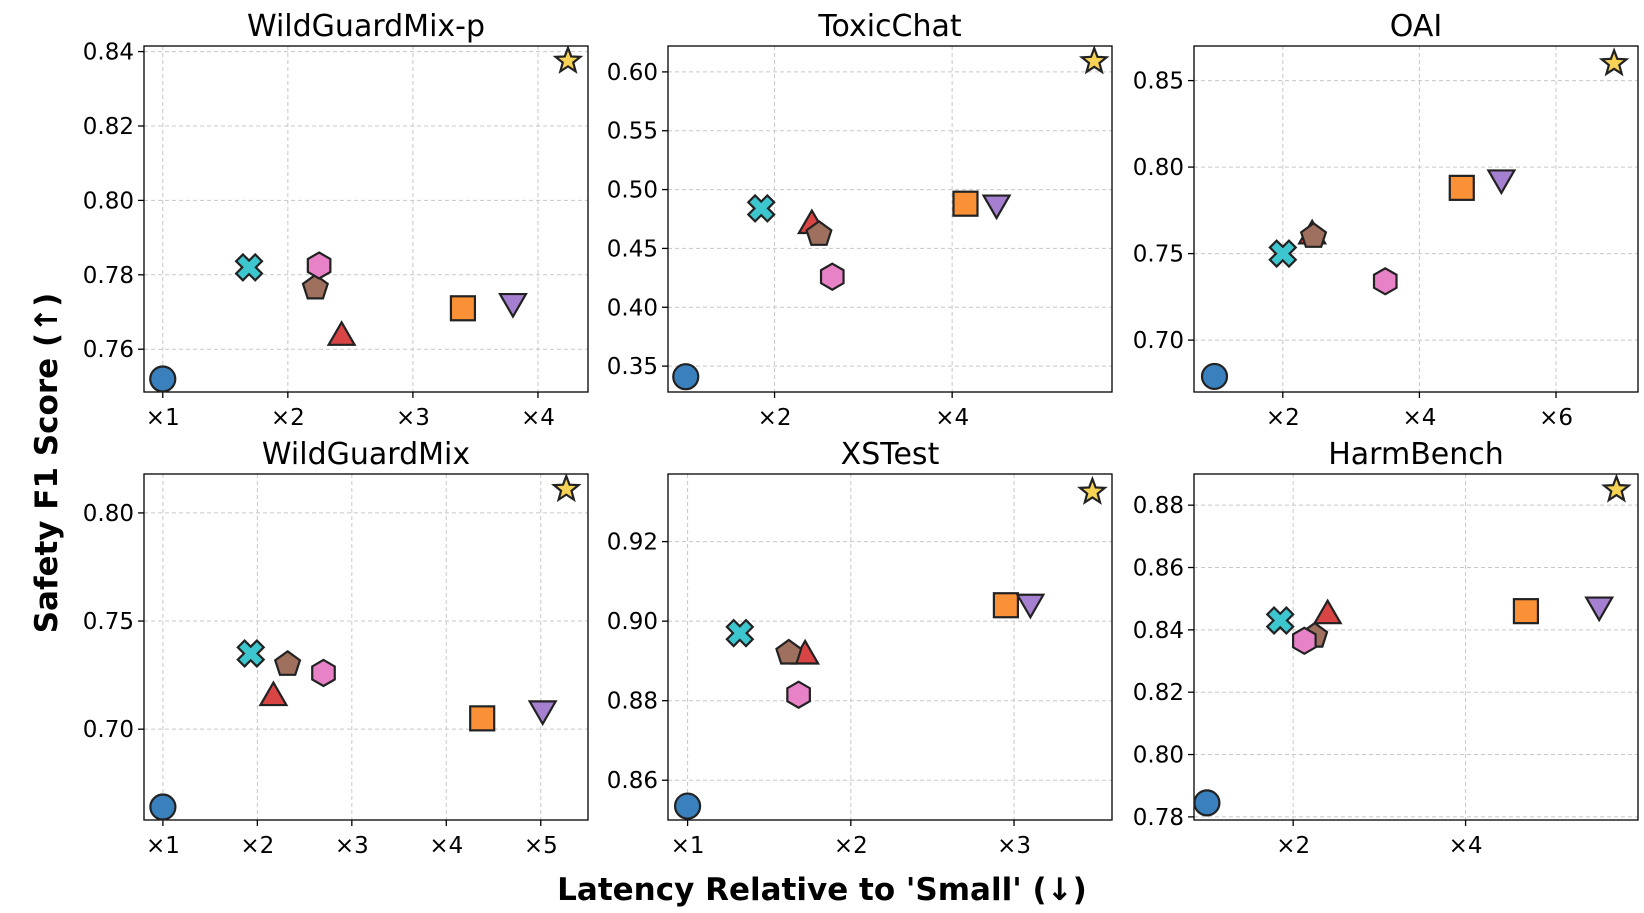 The width and height of the screenshot is (1644, 913). I want to click on panel-xstest: ×1 ×2 ×3 0.86 0.88 0.90 0.92 XSTest, so click(860, 648).